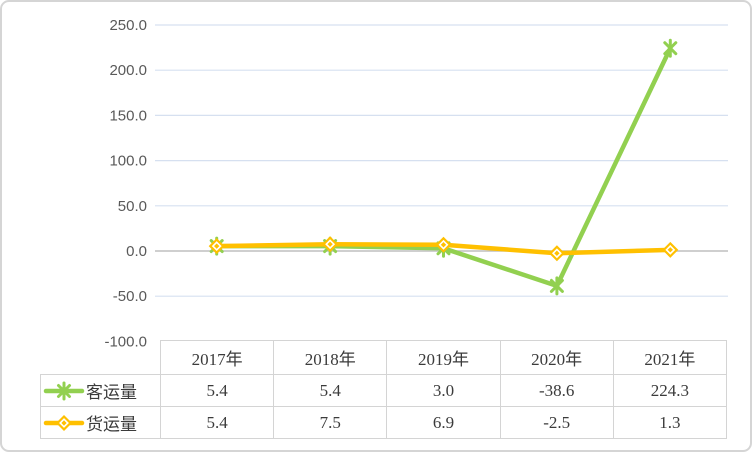 This screenshot has height=452, width=752. What do you see at coordinates (443, 390) in the screenshot?
I see `value-cell: 3.0` at bounding box center [443, 390].